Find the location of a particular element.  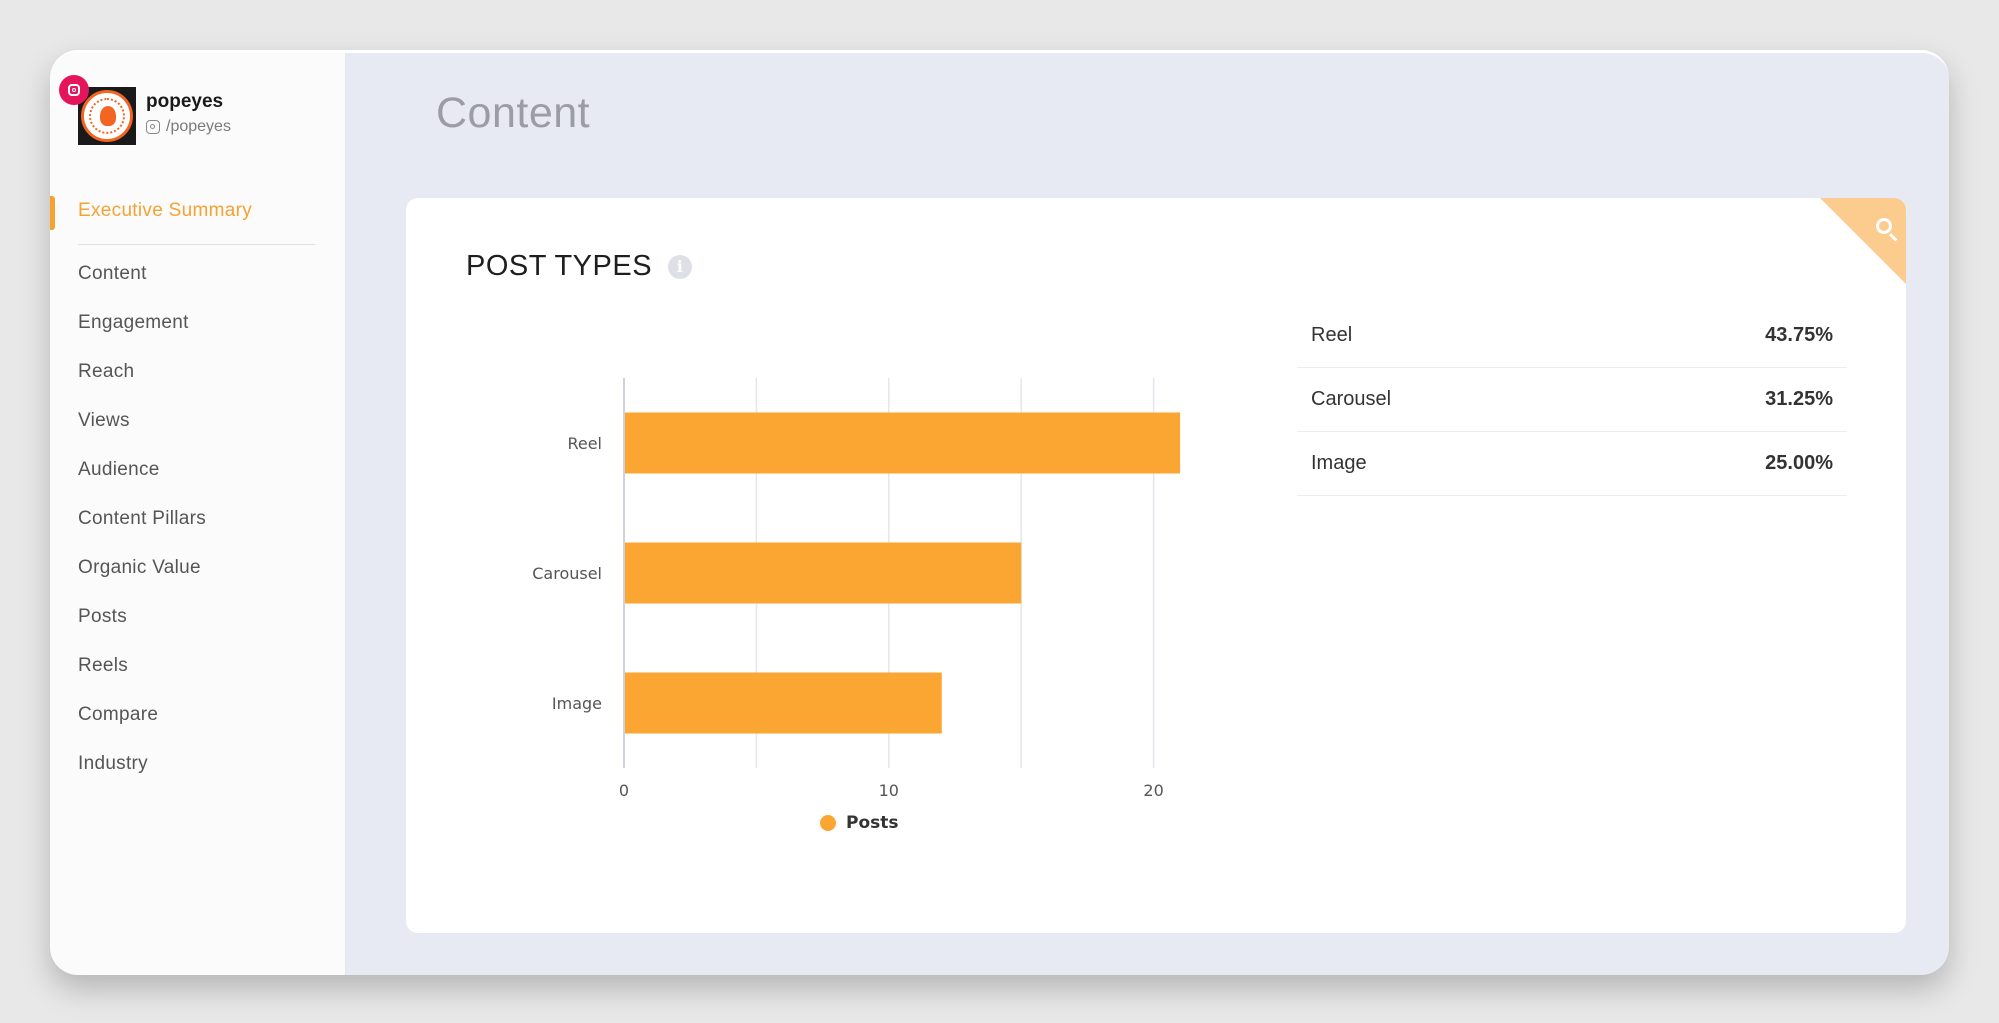

card-title: POST TYPES is located at coordinates (559, 266).